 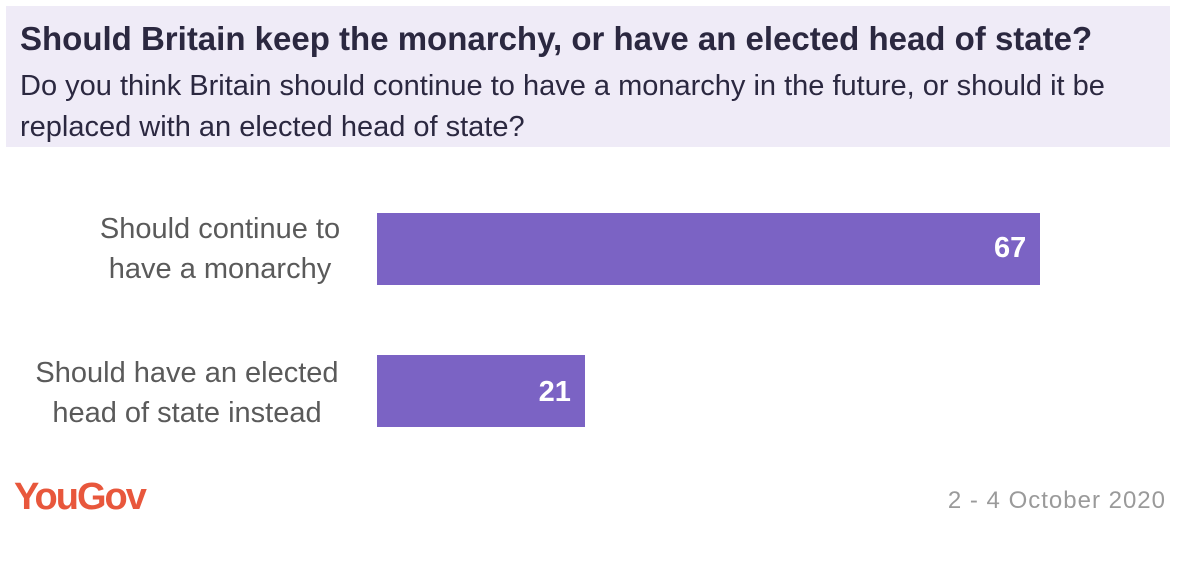 What do you see at coordinates (481, 391) in the screenshot?
I see `bar-elected-head` at bounding box center [481, 391].